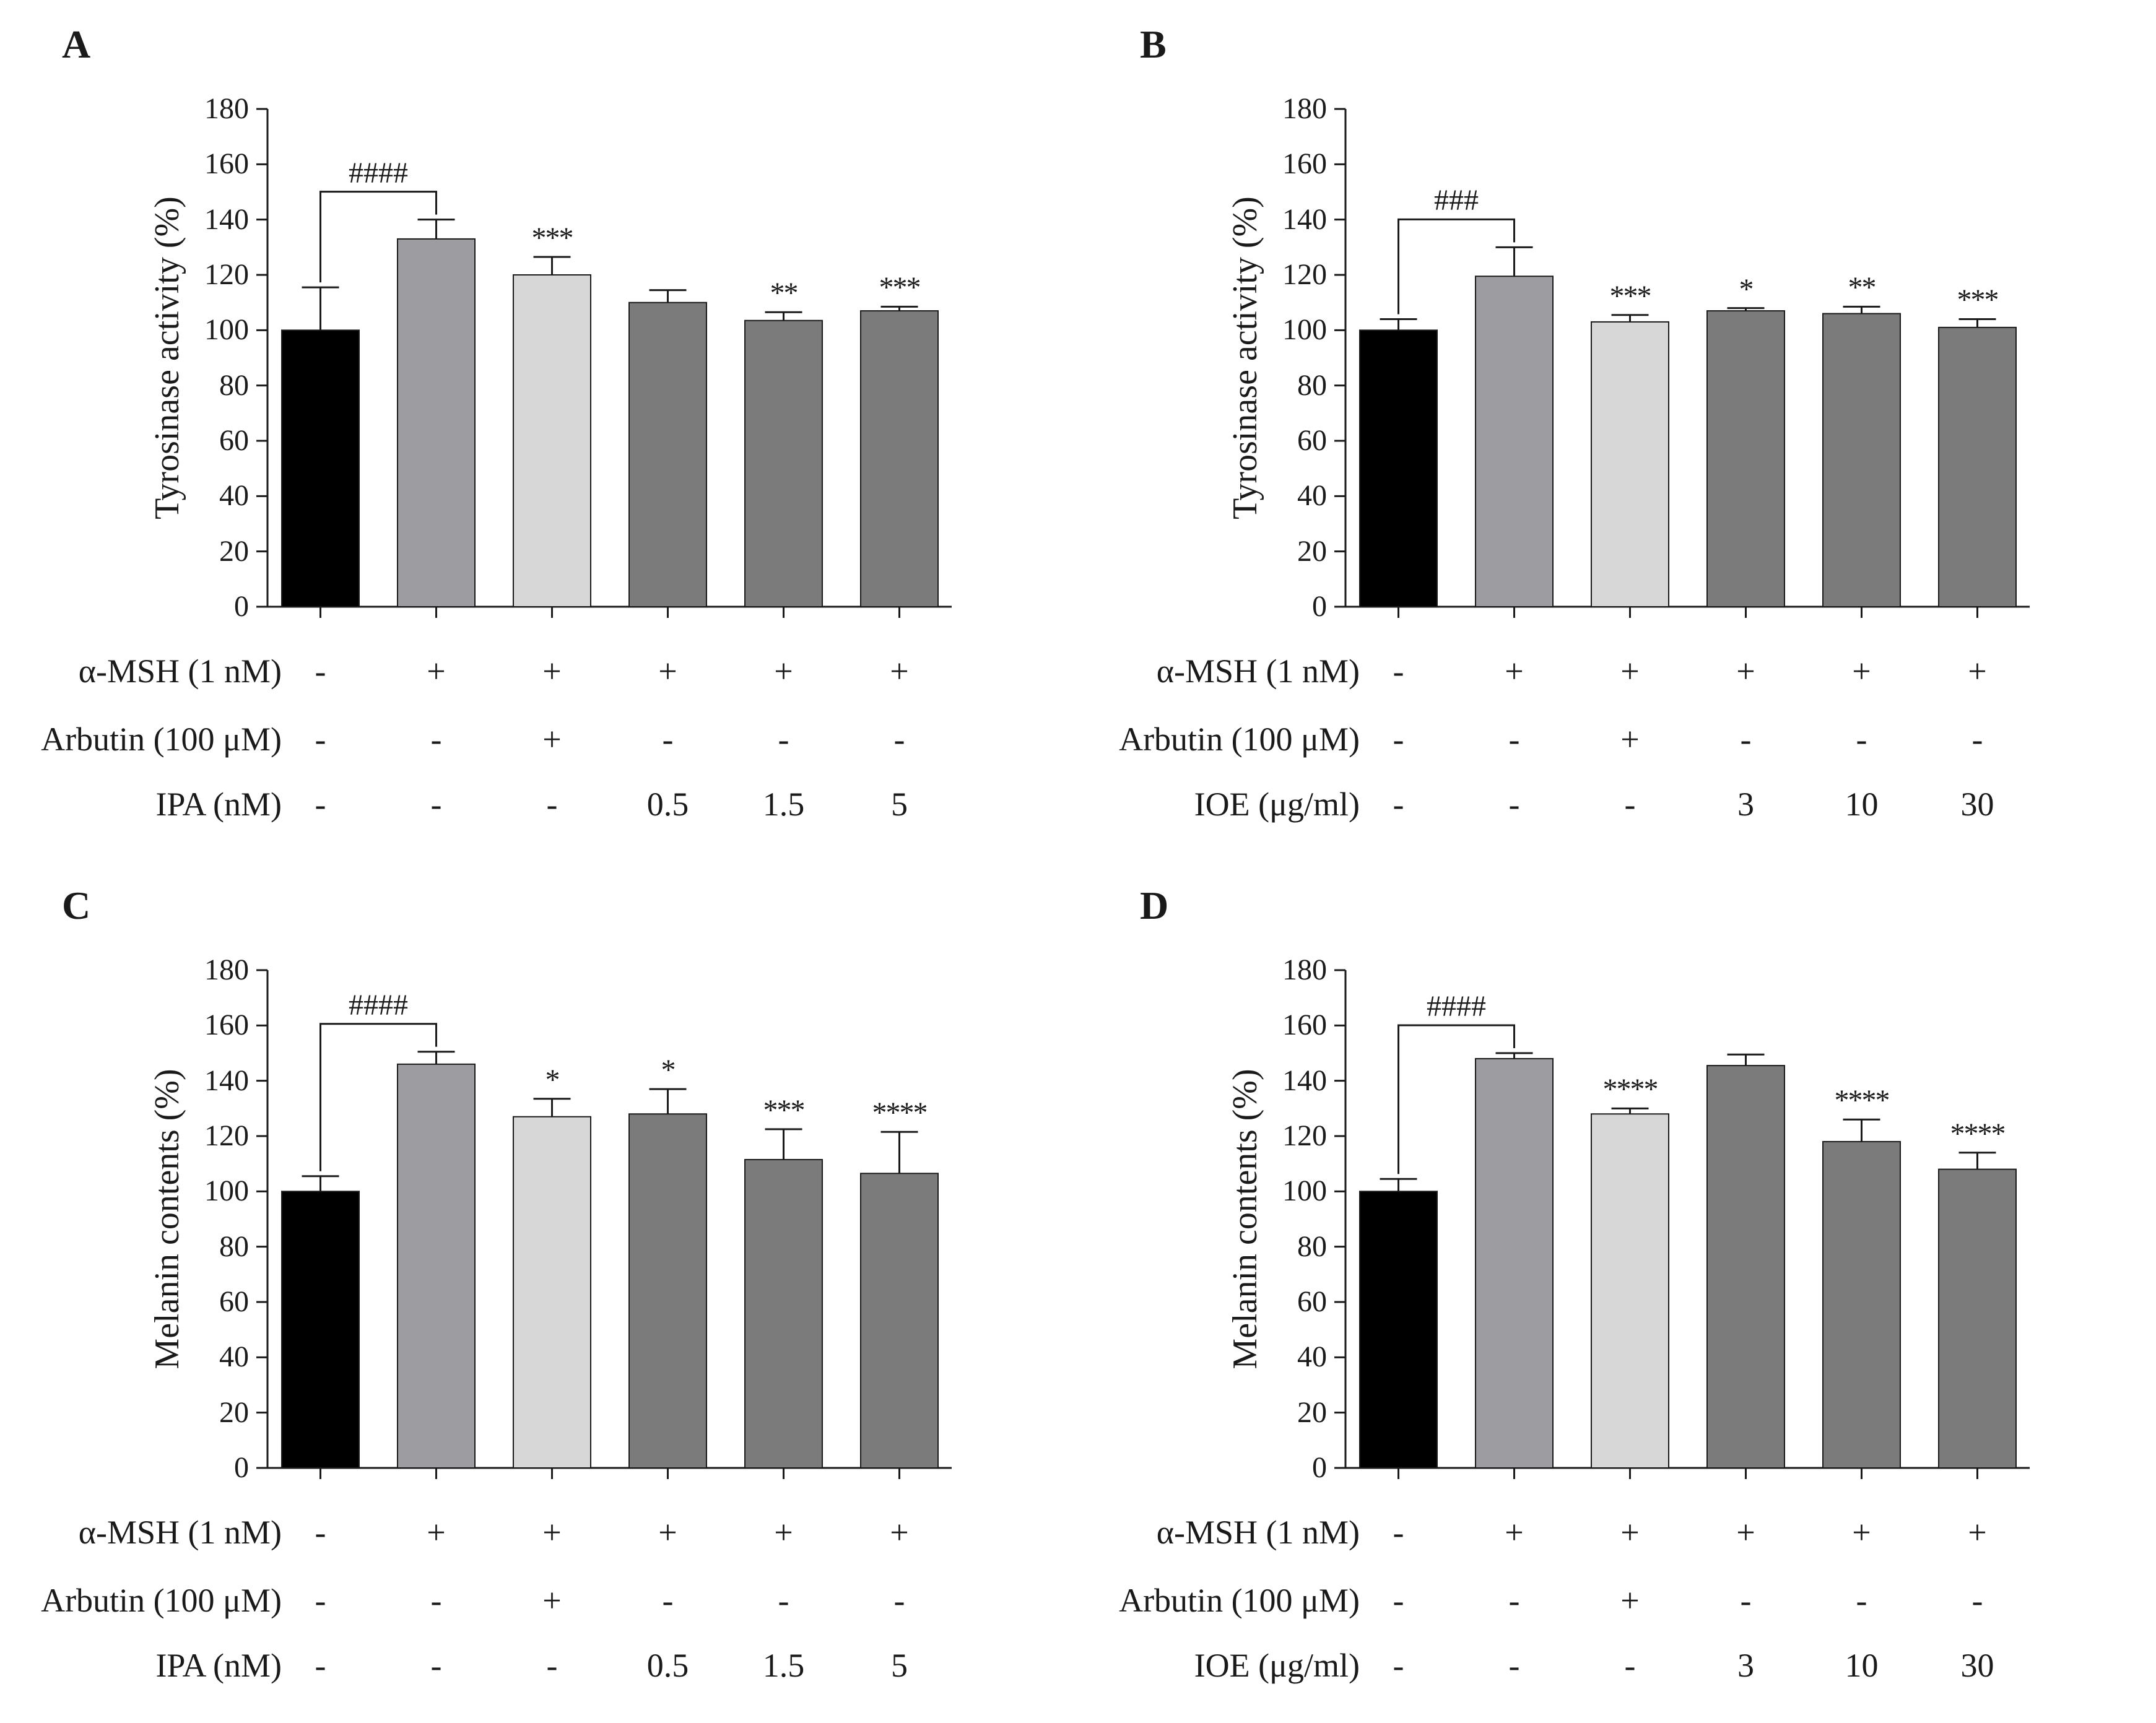 This screenshot has height=1723, width=2156. I want to click on treatment-cell: 5, so click(899, 804).